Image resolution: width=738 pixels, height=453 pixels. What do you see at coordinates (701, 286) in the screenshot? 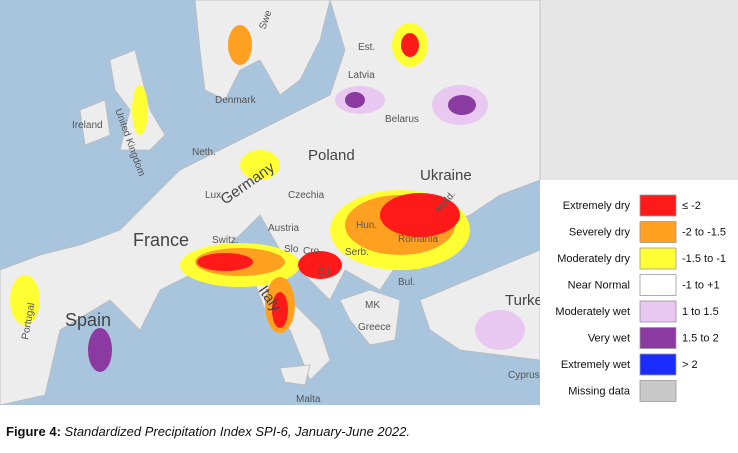
I see `legend-range: -1 to +1` at bounding box center [701, 286].